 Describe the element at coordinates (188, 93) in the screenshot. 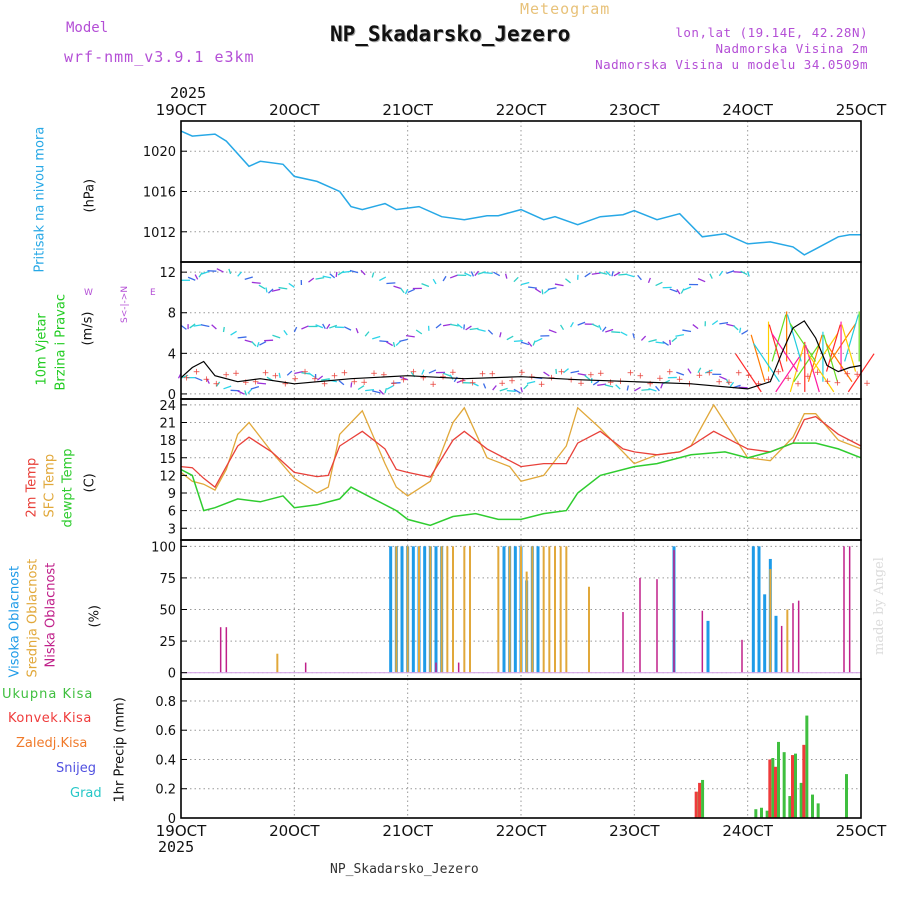

I see `year-top: 2025` at that location.